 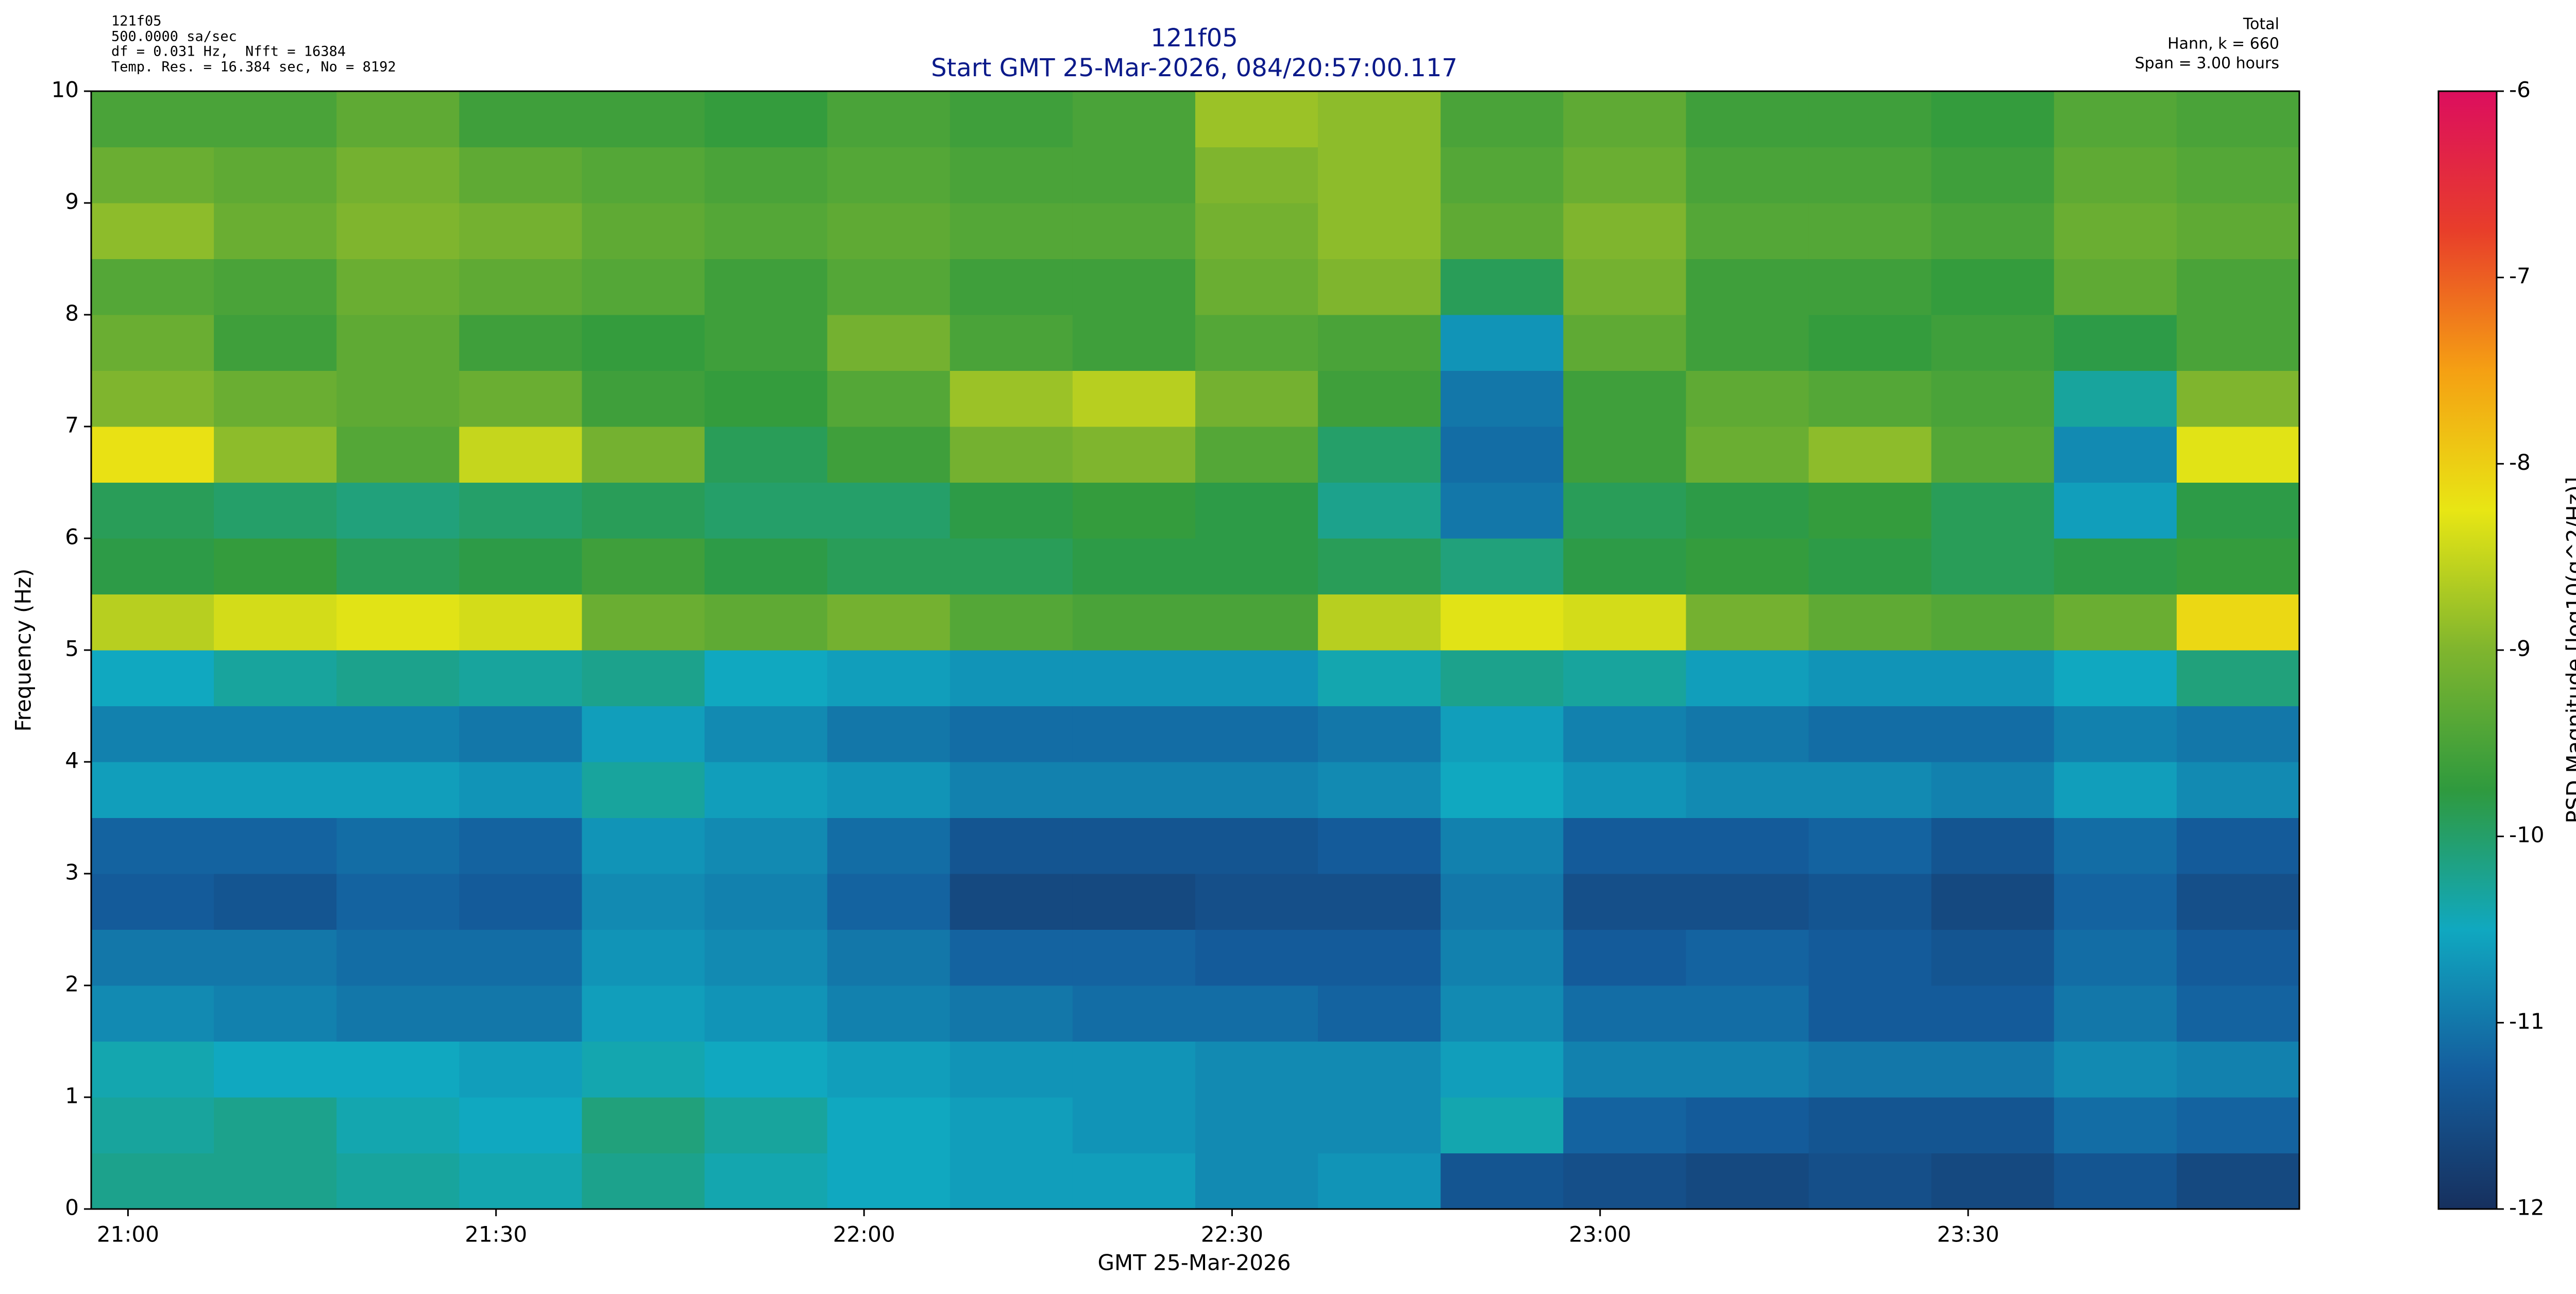 I want to click on y-tick-label: 1, so click(x=72, y=1096).